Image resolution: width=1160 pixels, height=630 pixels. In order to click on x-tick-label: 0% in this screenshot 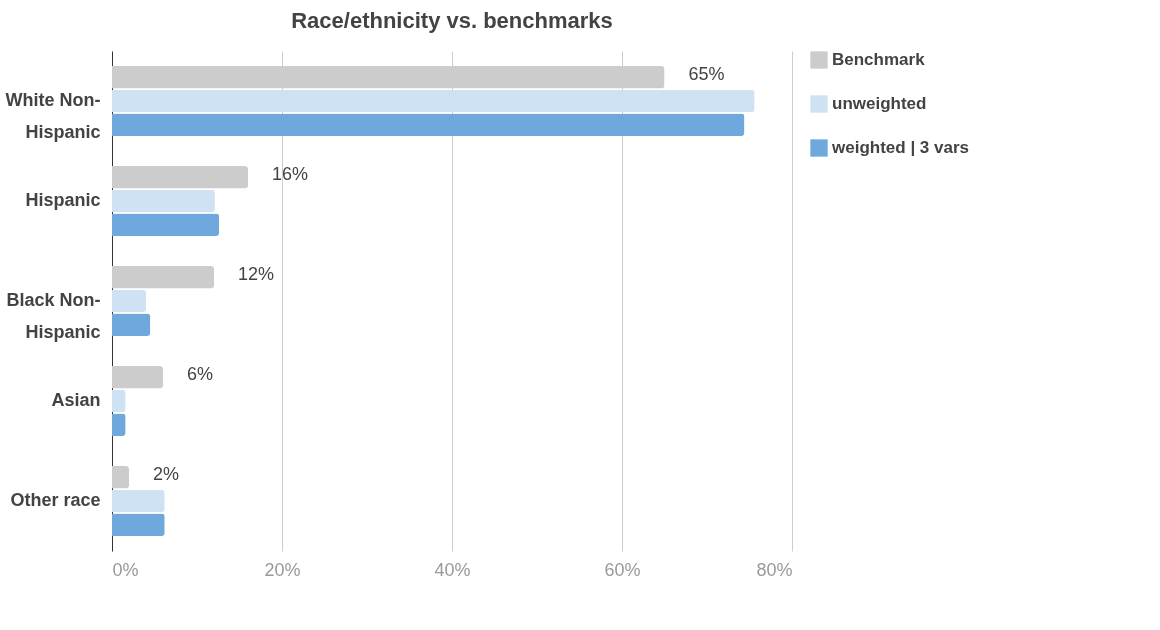, I will do `click(125, 569)`.